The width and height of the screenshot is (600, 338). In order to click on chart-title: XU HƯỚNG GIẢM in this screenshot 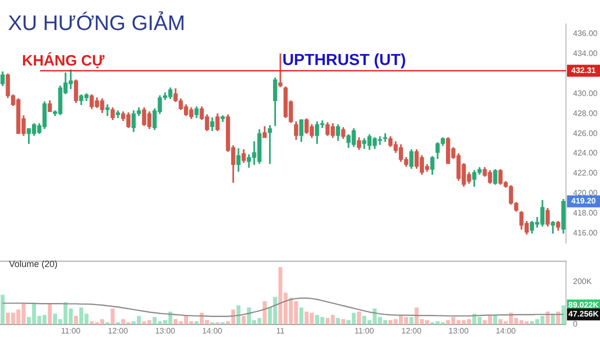, I will do `click(97, 24)`.